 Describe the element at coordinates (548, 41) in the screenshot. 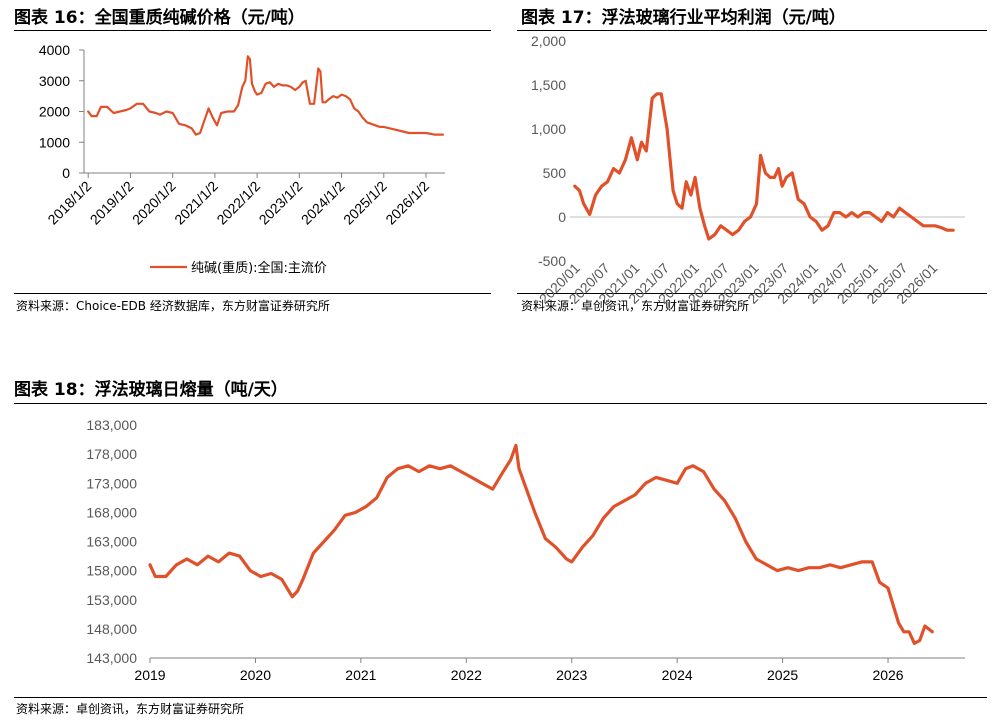

I see `chart17-y-tick-label: 2,000` at that location.